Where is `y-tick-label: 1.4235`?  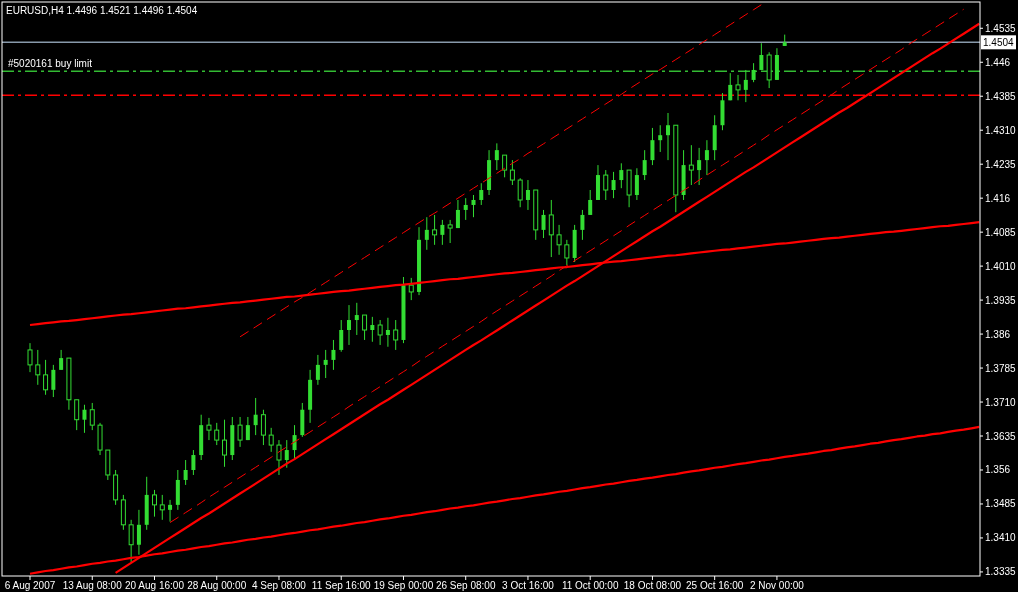 y-tick-label: 1.4235 is located at coordinates (1001, 164).